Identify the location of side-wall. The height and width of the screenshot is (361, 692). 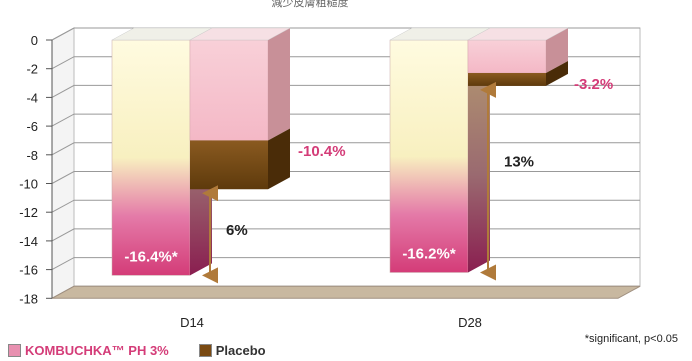
(63, 163).